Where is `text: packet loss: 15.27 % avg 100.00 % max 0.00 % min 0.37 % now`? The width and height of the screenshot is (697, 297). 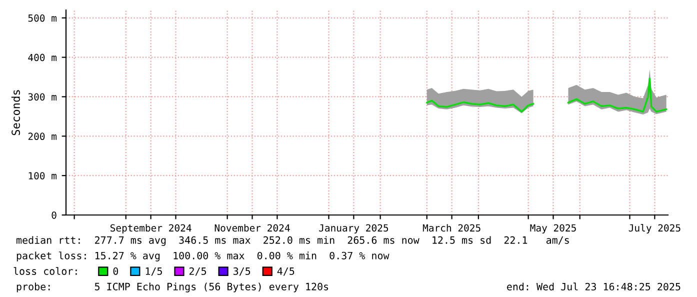 text: packet loss: 15.27 % avg 100.00 % max 0.00 % min 0.37 % now is located at coordinates (203, 257).